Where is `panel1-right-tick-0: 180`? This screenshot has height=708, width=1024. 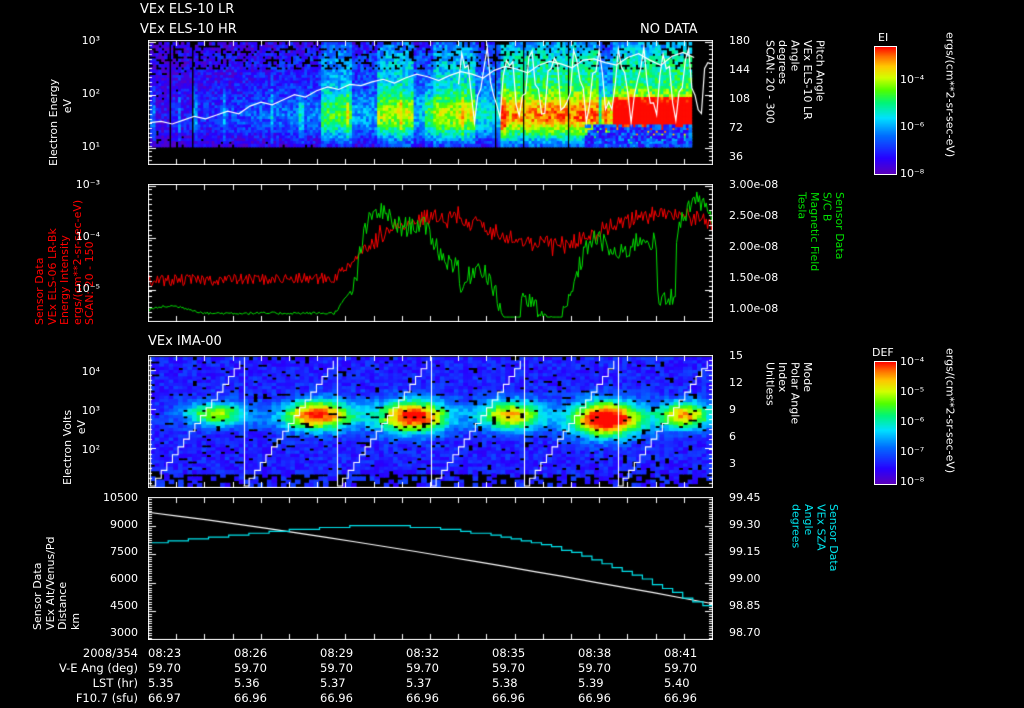
panel1-right-tick-0: 180 is located at coordinates (739, 40).